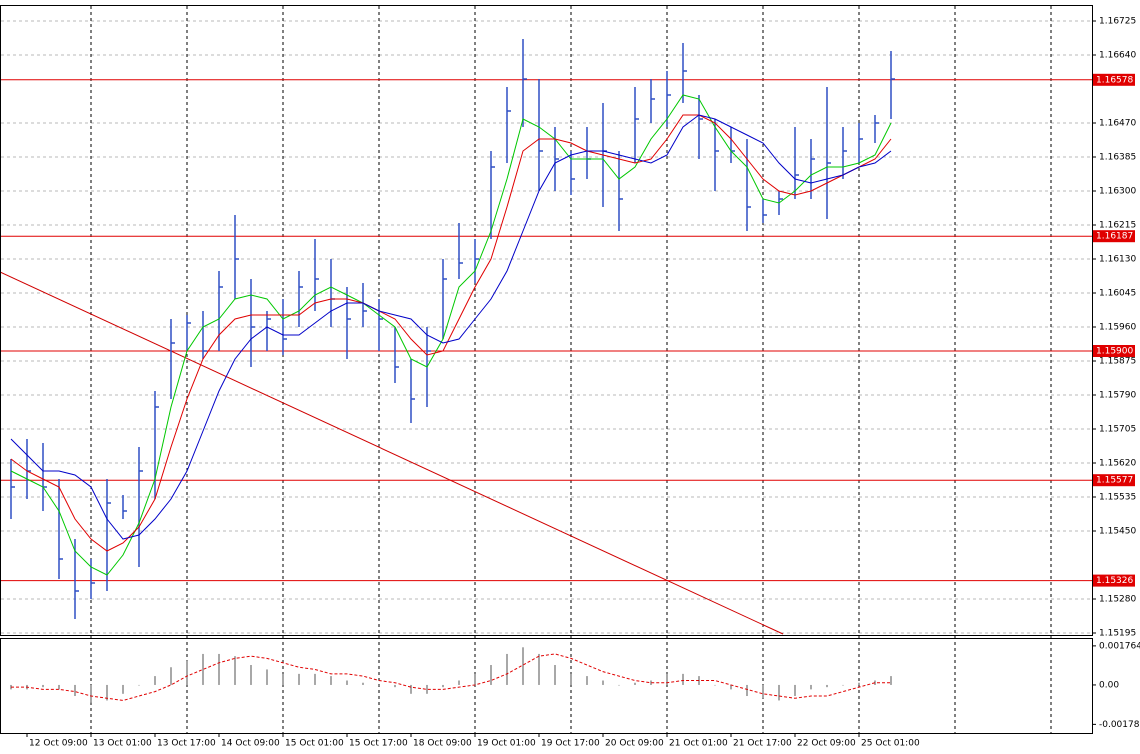 This screenshot has width=1140, height=754. I want to click on x-tick-label: 12 Oct 09:00, so click(58, 744).